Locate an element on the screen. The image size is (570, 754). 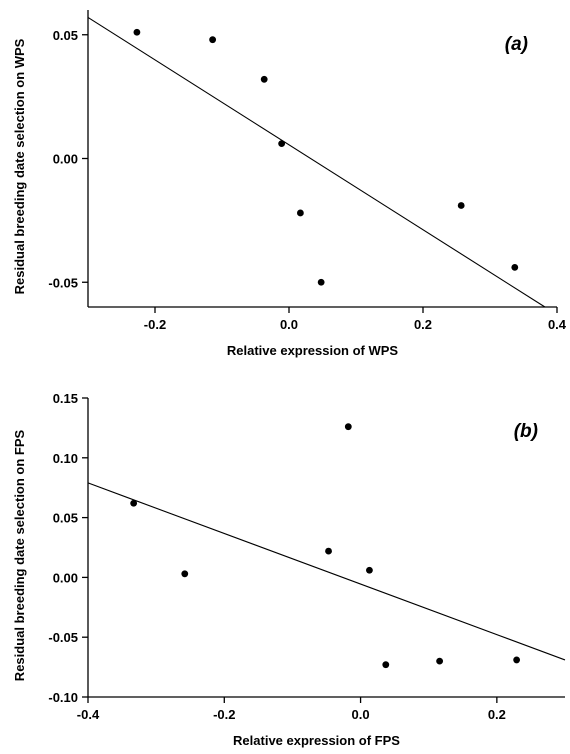
y-tick-label: 0.15 is located at coordinates (65, 398).